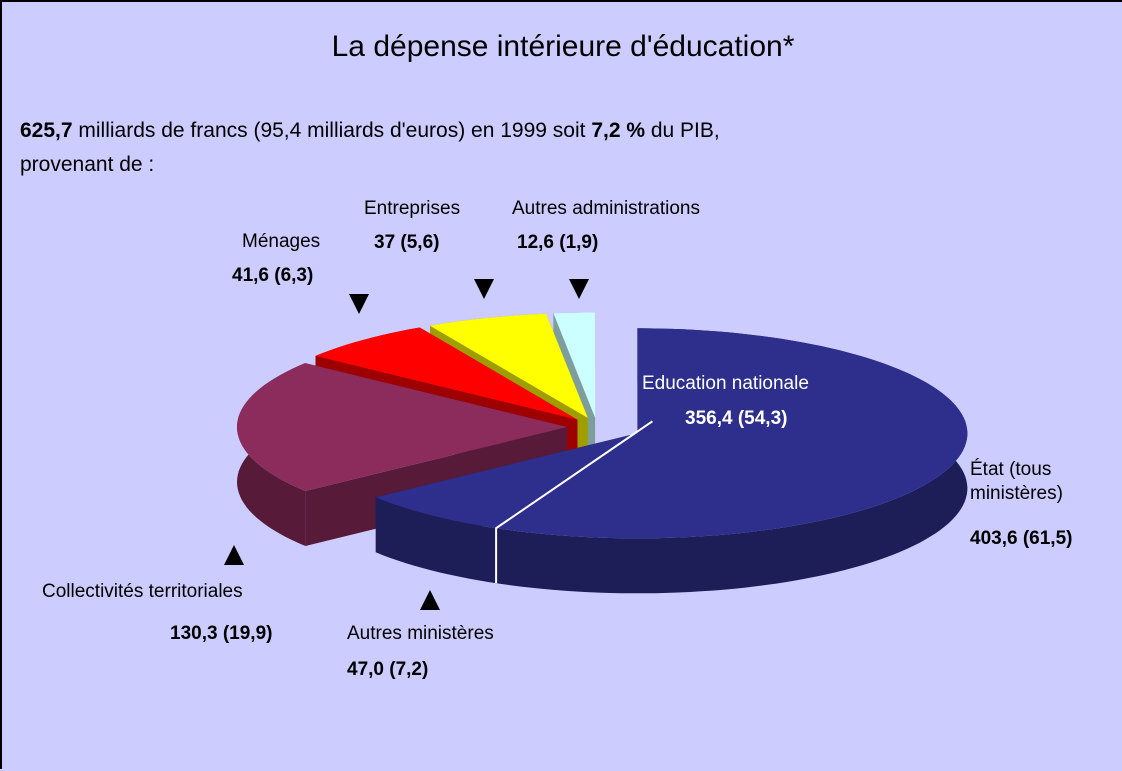 The height and width of the screenshot is (771, 1122). Describe the element at coordinates (281, 241) in the screenshot. I see `slice-label: Ménages` at that location.